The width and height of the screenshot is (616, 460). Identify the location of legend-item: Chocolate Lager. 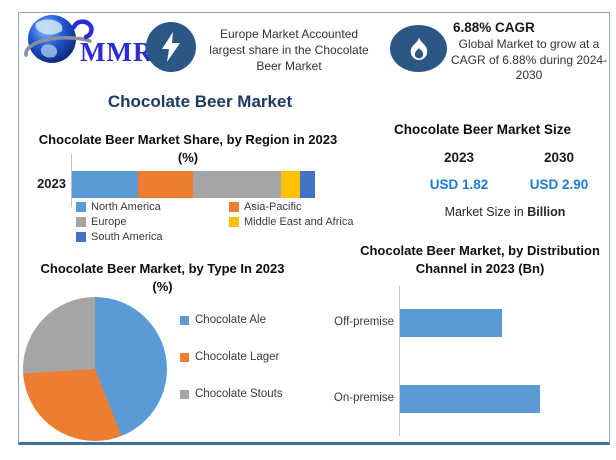
(231, 357).